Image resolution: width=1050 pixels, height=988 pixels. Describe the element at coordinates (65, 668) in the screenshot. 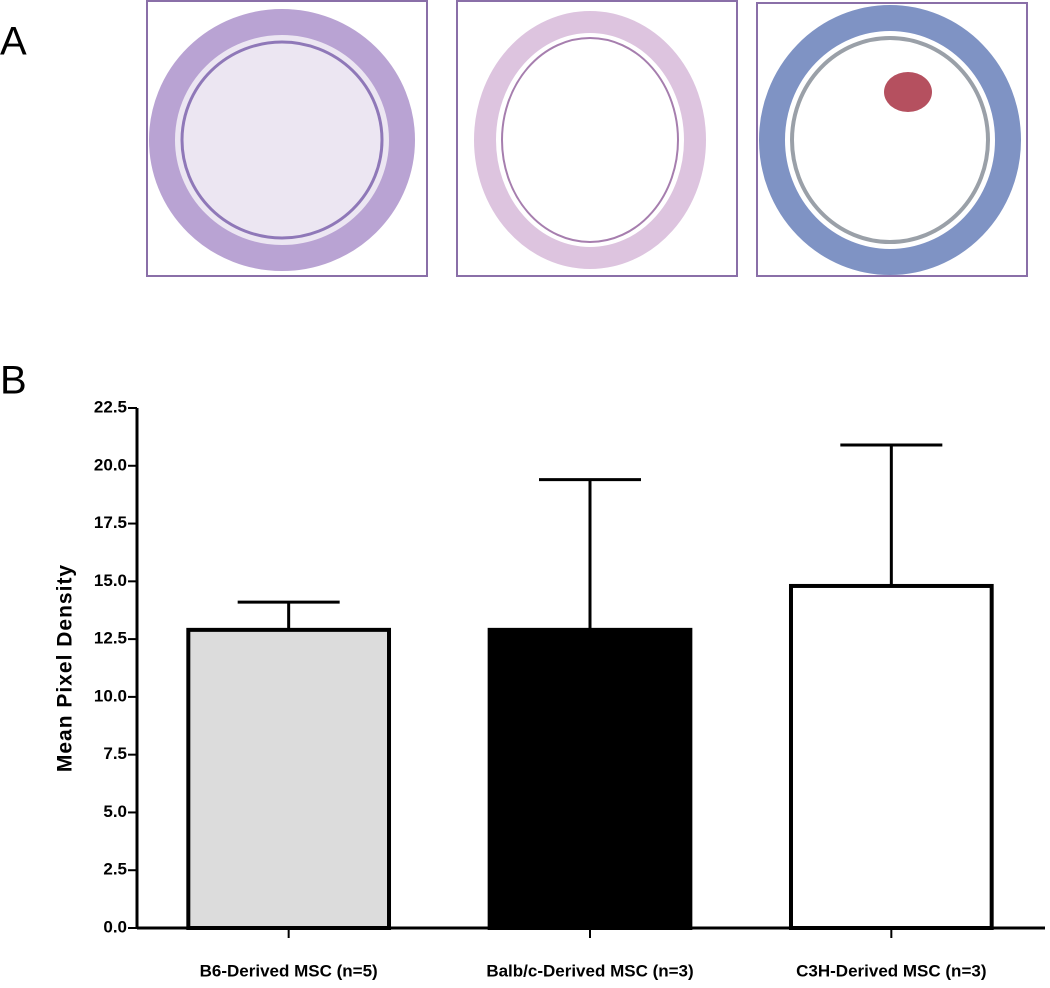

I see `y-axis-label: Mean Pixel Density` at that location.